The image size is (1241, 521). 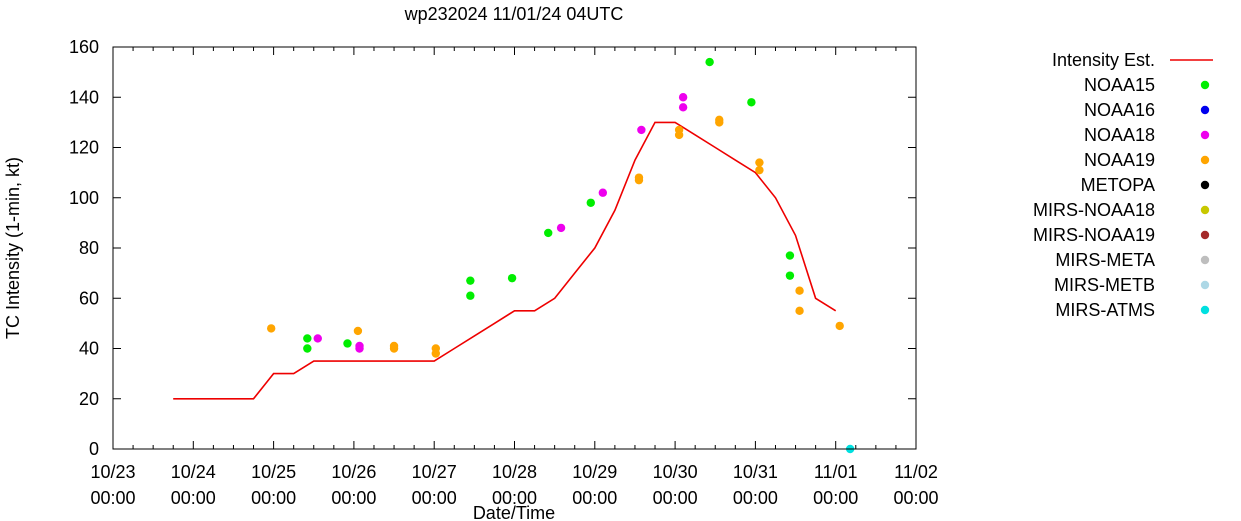 What do you see at coordinates (353, 472) in the screenshot?
I see `x-tick-date-label: 10/26` at bounding box center [353, 472].